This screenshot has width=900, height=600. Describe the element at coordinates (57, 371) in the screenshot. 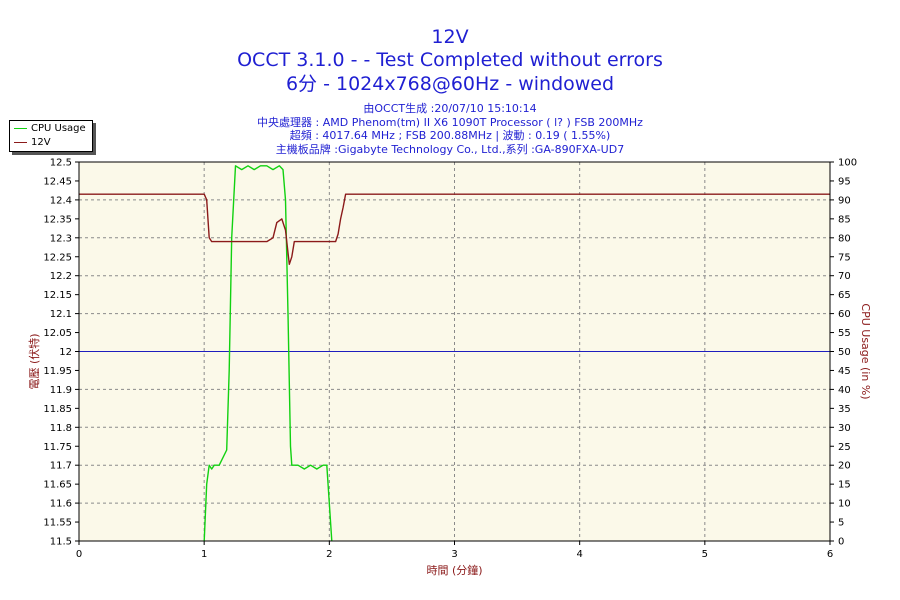

I see `y-tick-label: 11.95` at that location.